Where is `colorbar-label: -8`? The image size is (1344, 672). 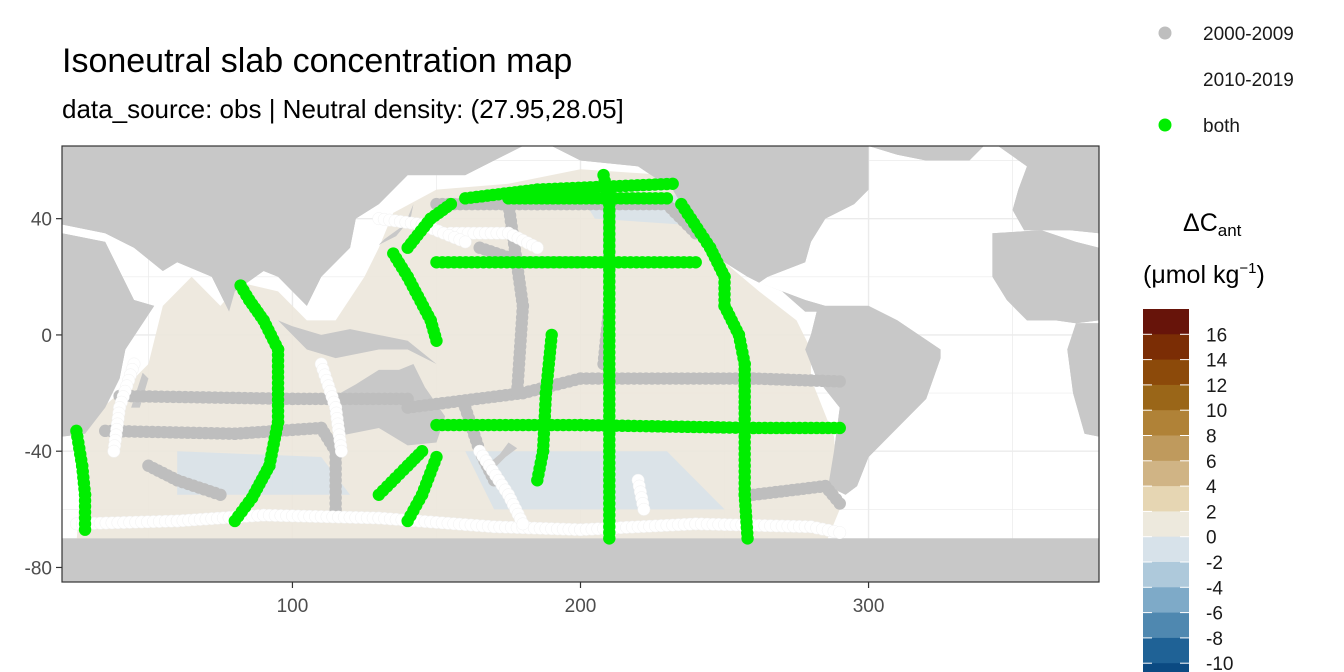
colorbar-label: -8 is located at coordinates (1214, 639).